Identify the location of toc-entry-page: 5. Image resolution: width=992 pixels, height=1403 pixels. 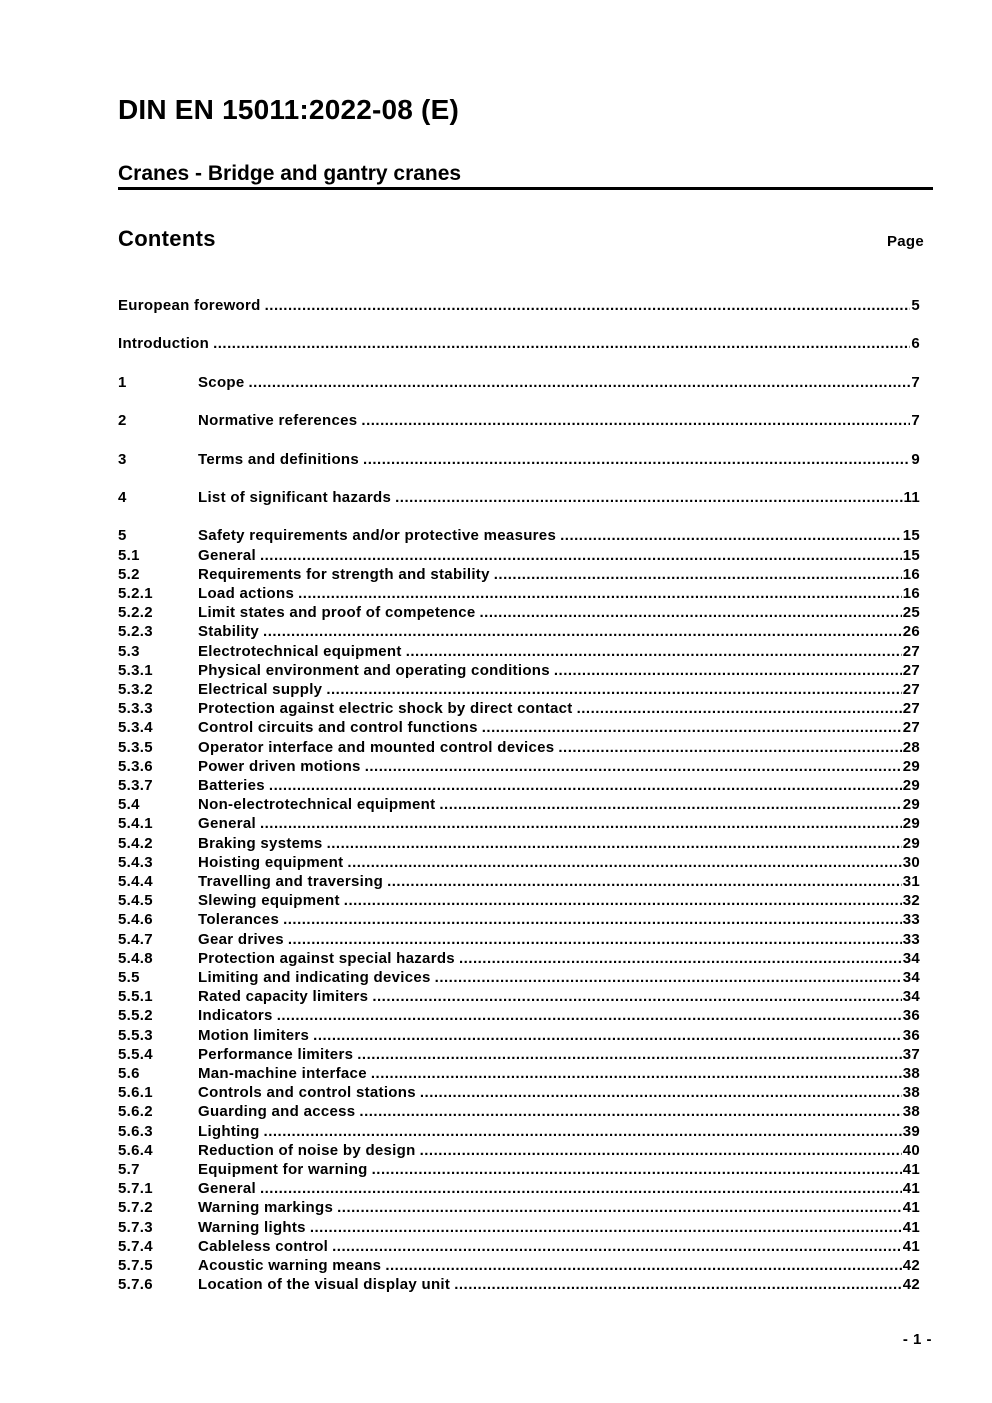
(915, 305).